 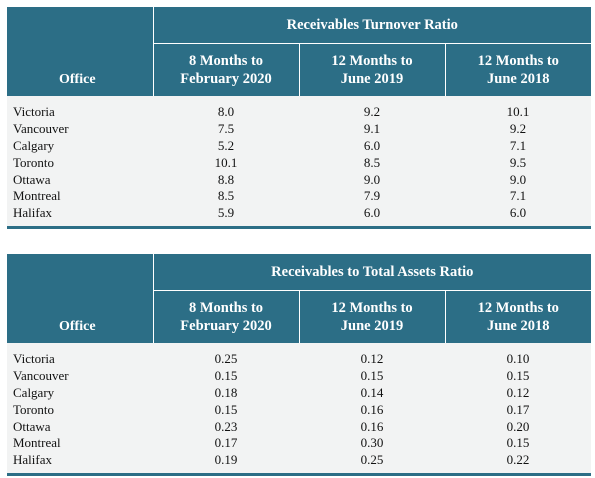 I want to click on ratio-value: 8.8, so click(x=226, y=179).